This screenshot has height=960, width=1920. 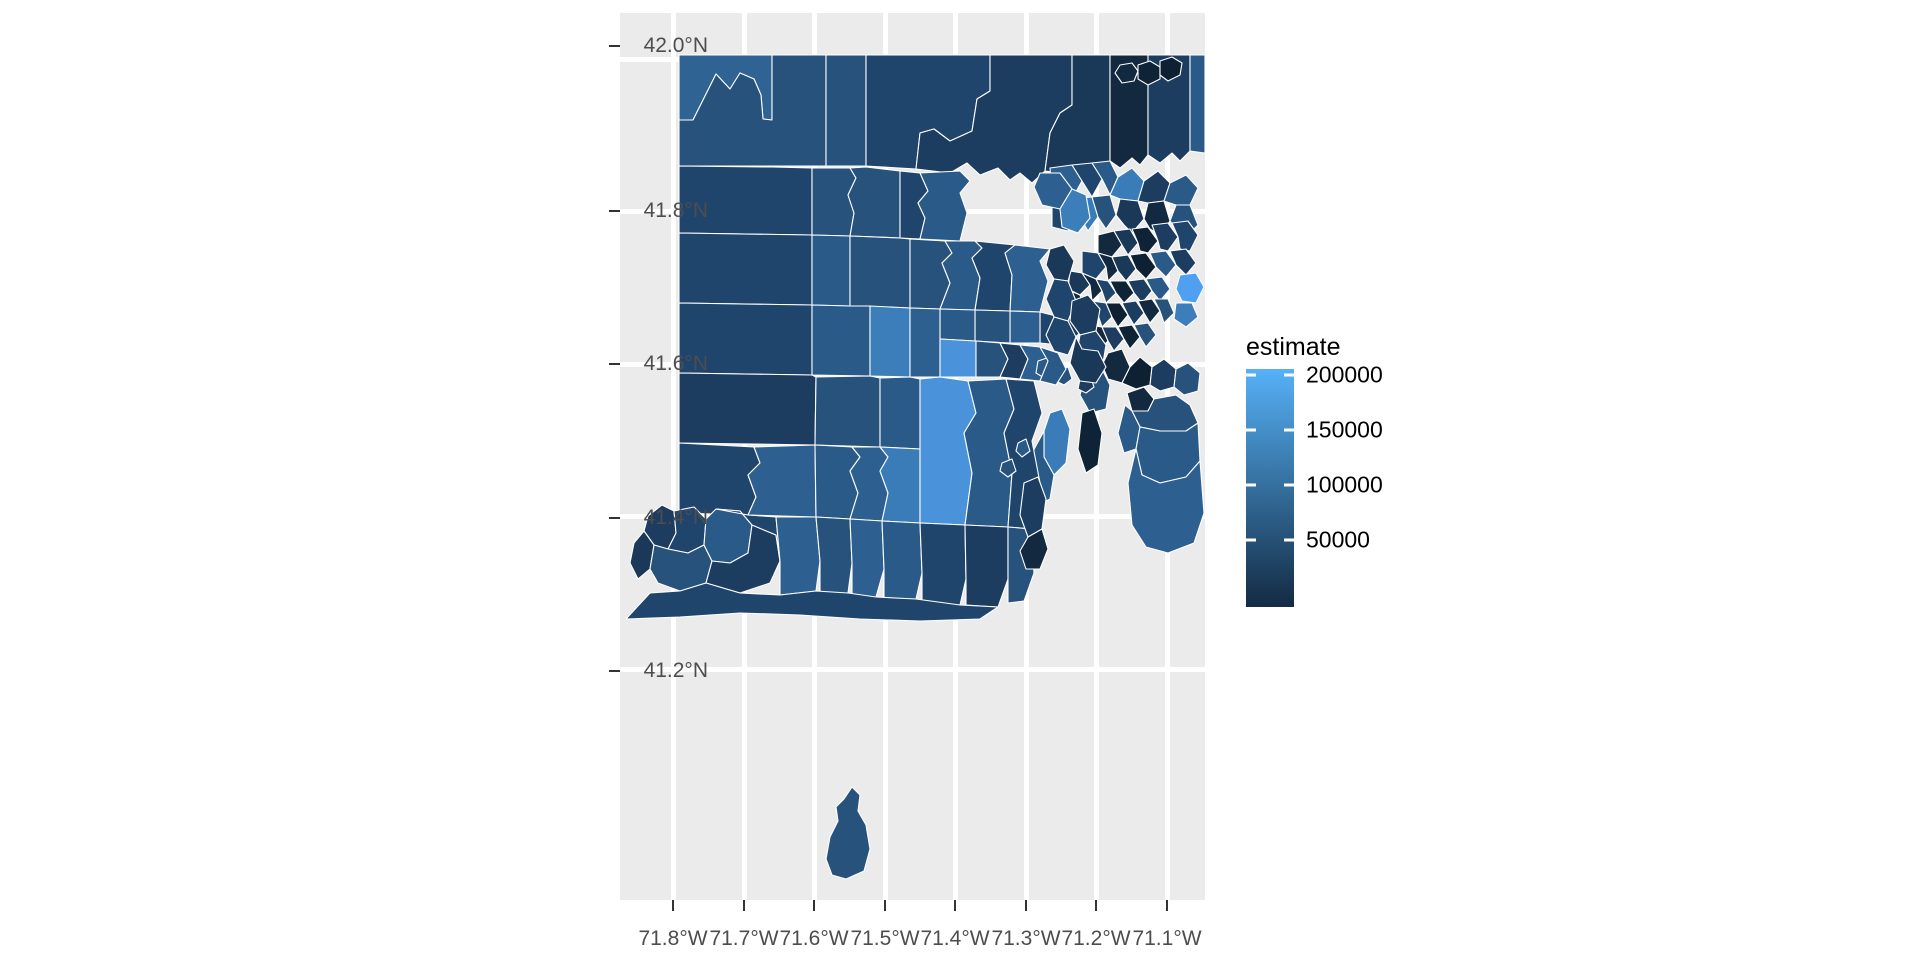 What do you see at coordinates (955, 938) in the screenshot?
I see `x-axis-tick-label: 71.4°W` at bounding box center [955, 938].